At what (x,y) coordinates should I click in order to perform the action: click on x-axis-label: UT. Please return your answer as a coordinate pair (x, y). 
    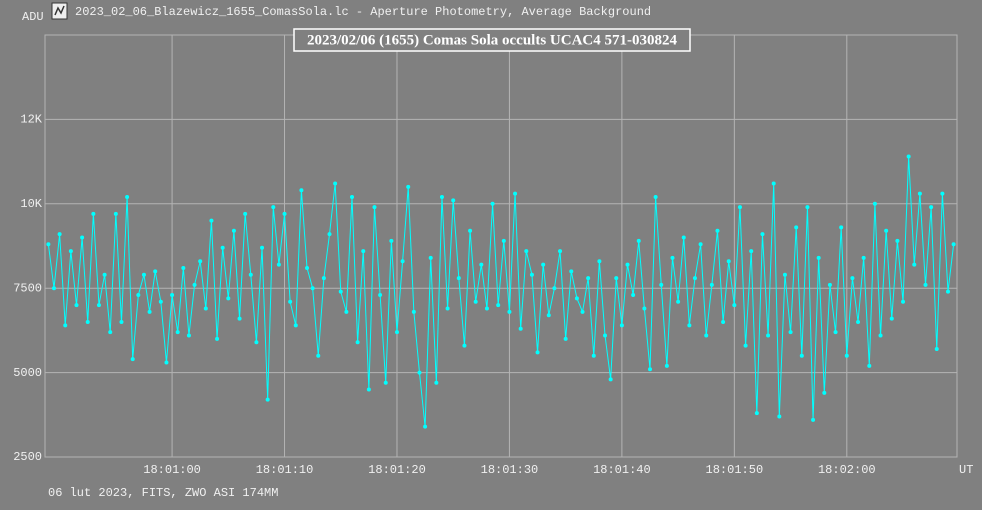
    Looking at the image, I should click on (966, 470).